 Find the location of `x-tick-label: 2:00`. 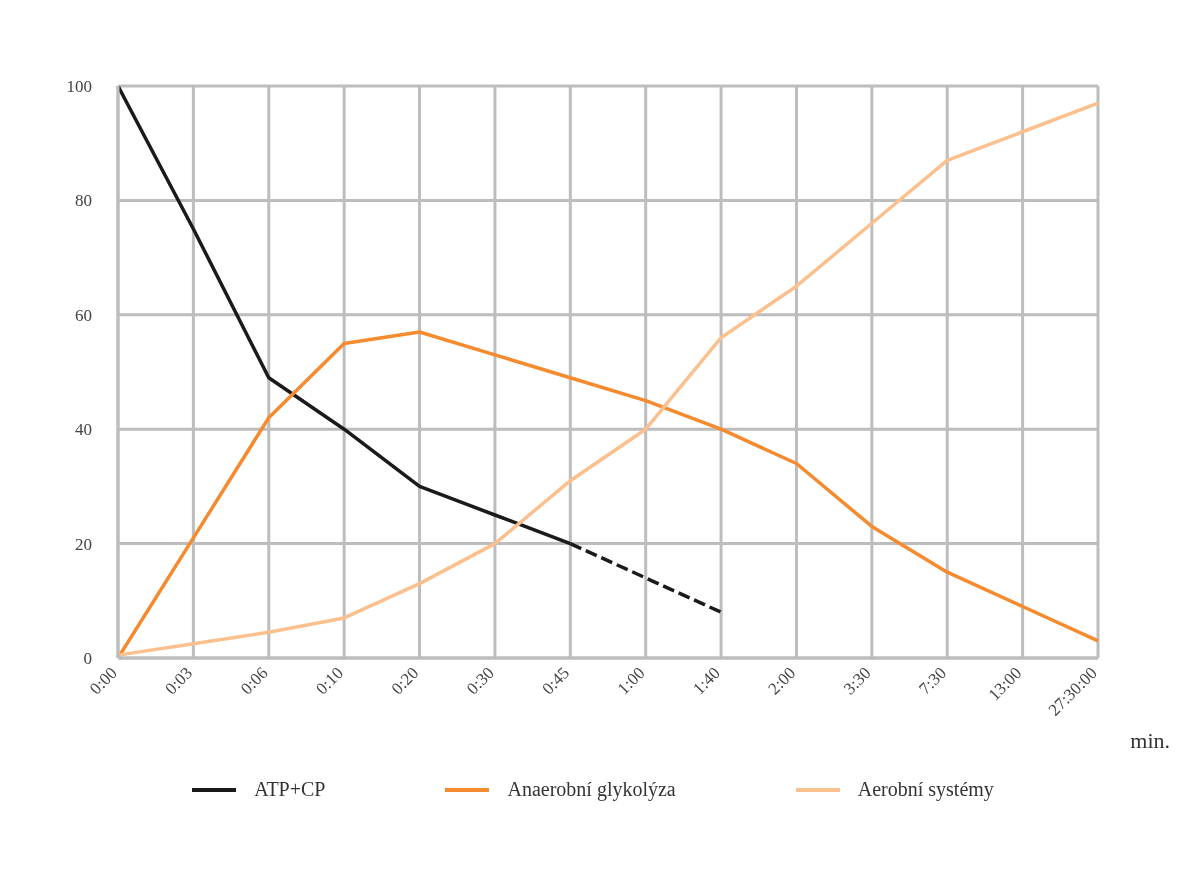

x-tick-label: 2:00 is located at coordinates (782, 681).